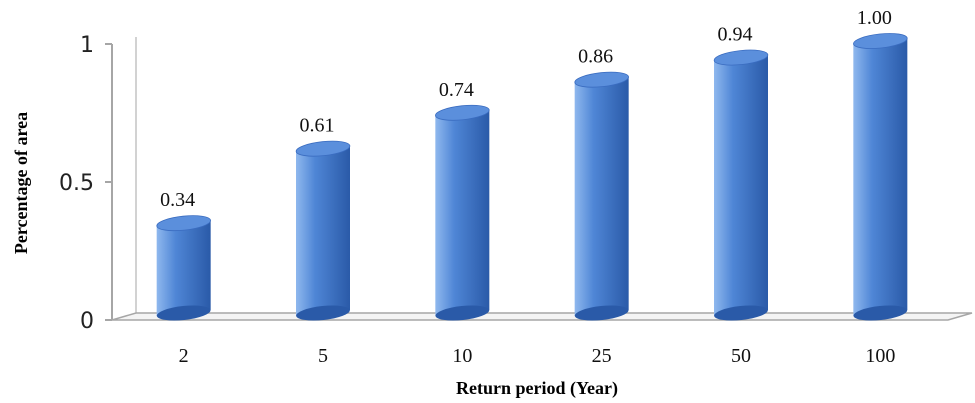  I want to click on data-label: 0.74, so click(456, 90).